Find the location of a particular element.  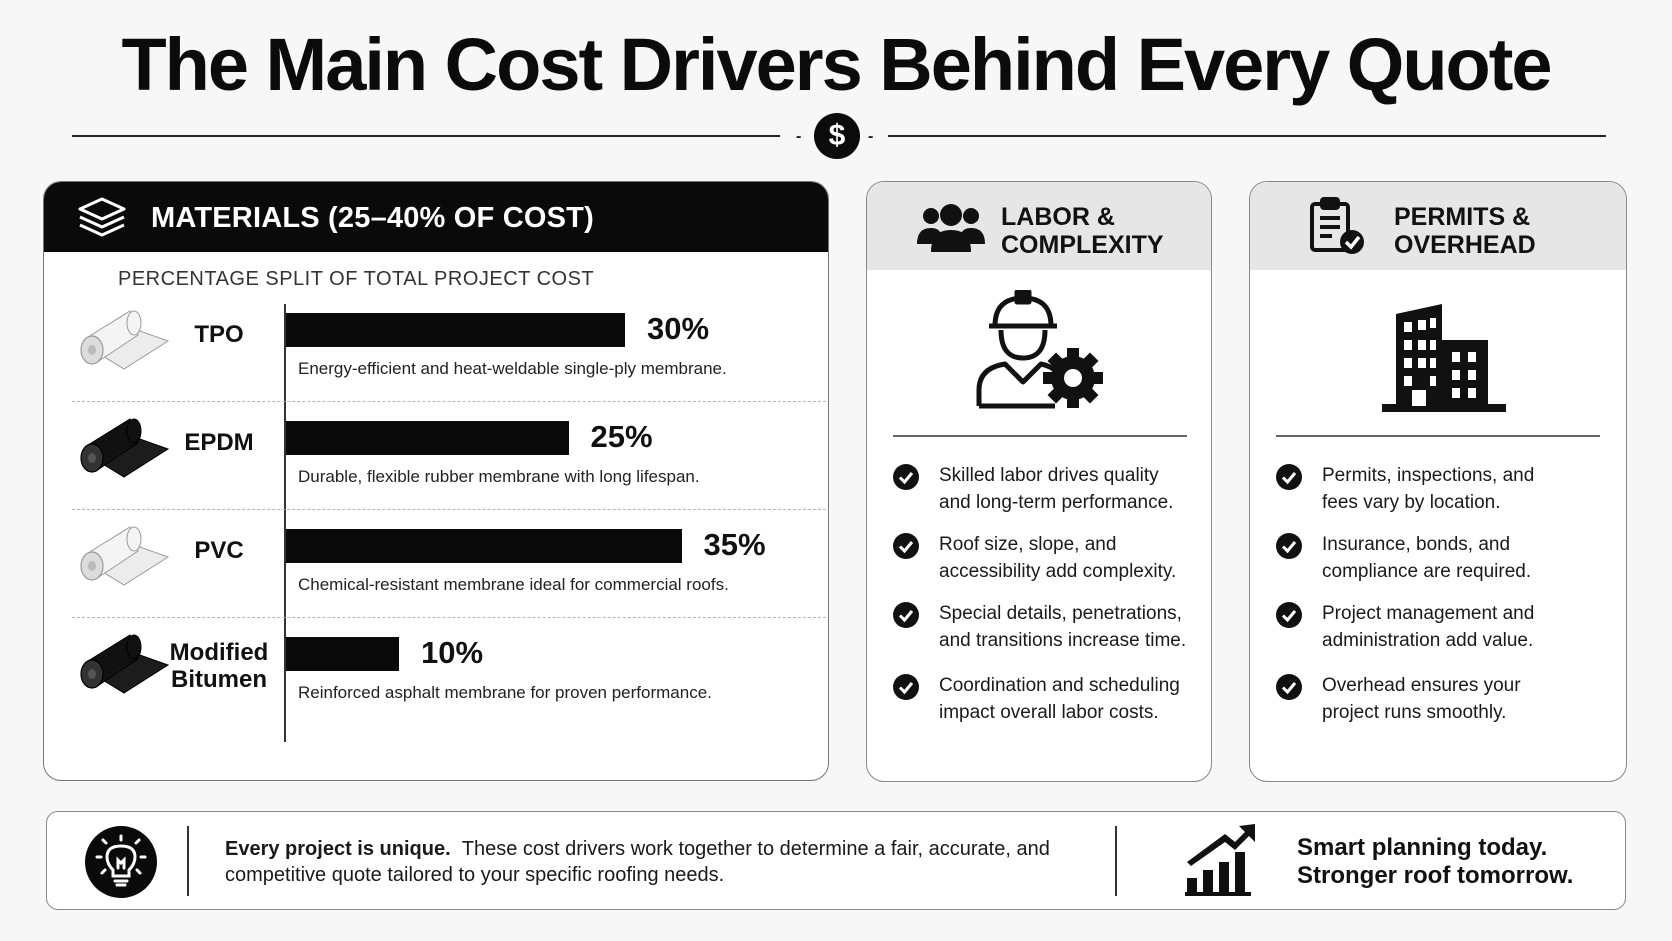

material-name-line1: PVC is located at coordinates (219, 550).